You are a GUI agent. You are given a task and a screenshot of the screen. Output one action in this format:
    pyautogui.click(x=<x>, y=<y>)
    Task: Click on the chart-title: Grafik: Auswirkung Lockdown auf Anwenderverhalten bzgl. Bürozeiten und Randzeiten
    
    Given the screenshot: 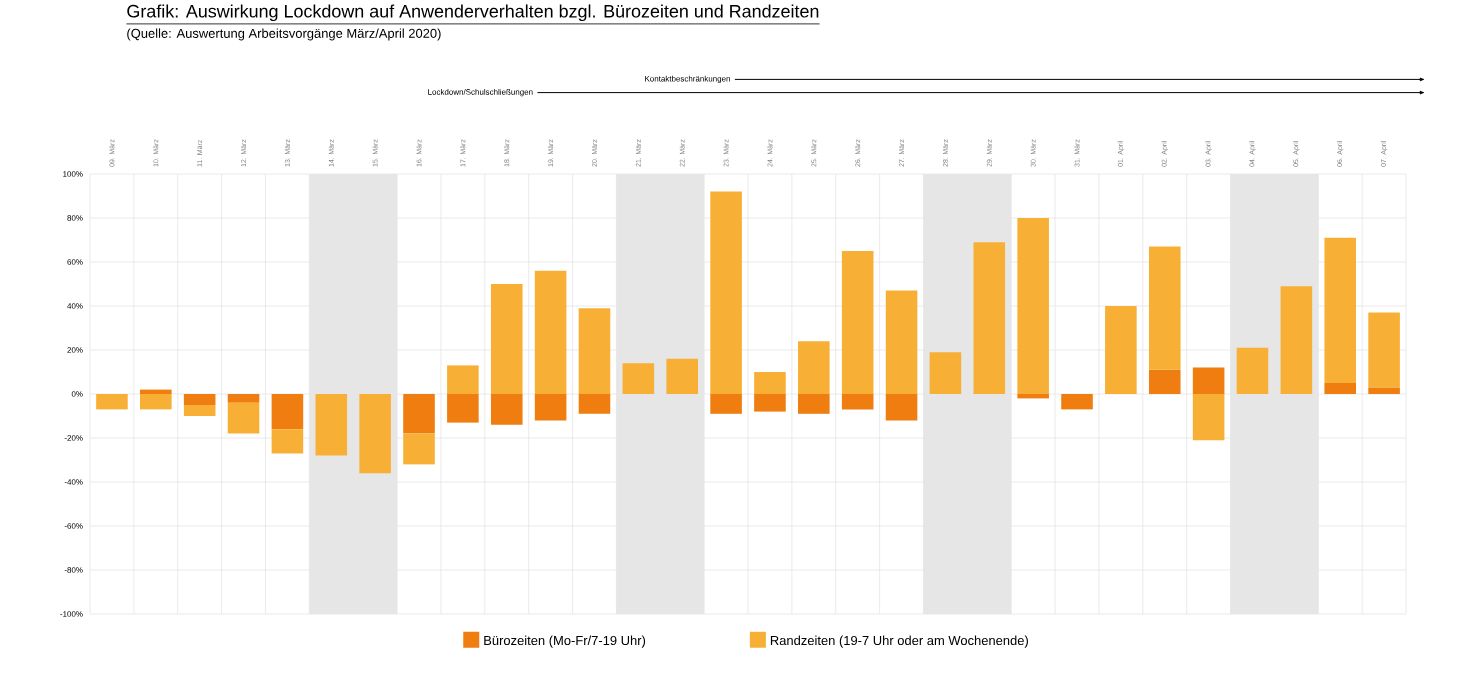 What is the action you would take?
    pyautogui.click(x=473, y=13)
    